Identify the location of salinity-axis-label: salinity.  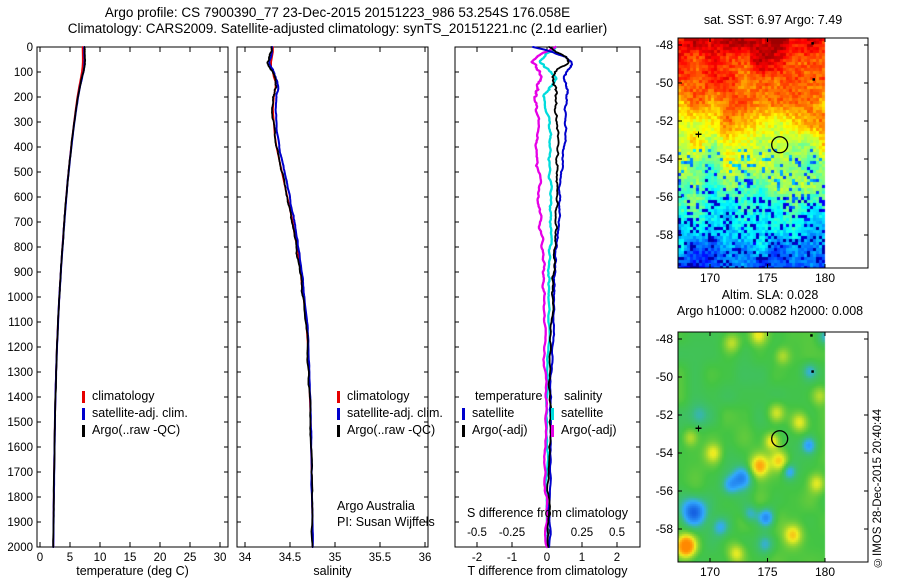
(332, 571).